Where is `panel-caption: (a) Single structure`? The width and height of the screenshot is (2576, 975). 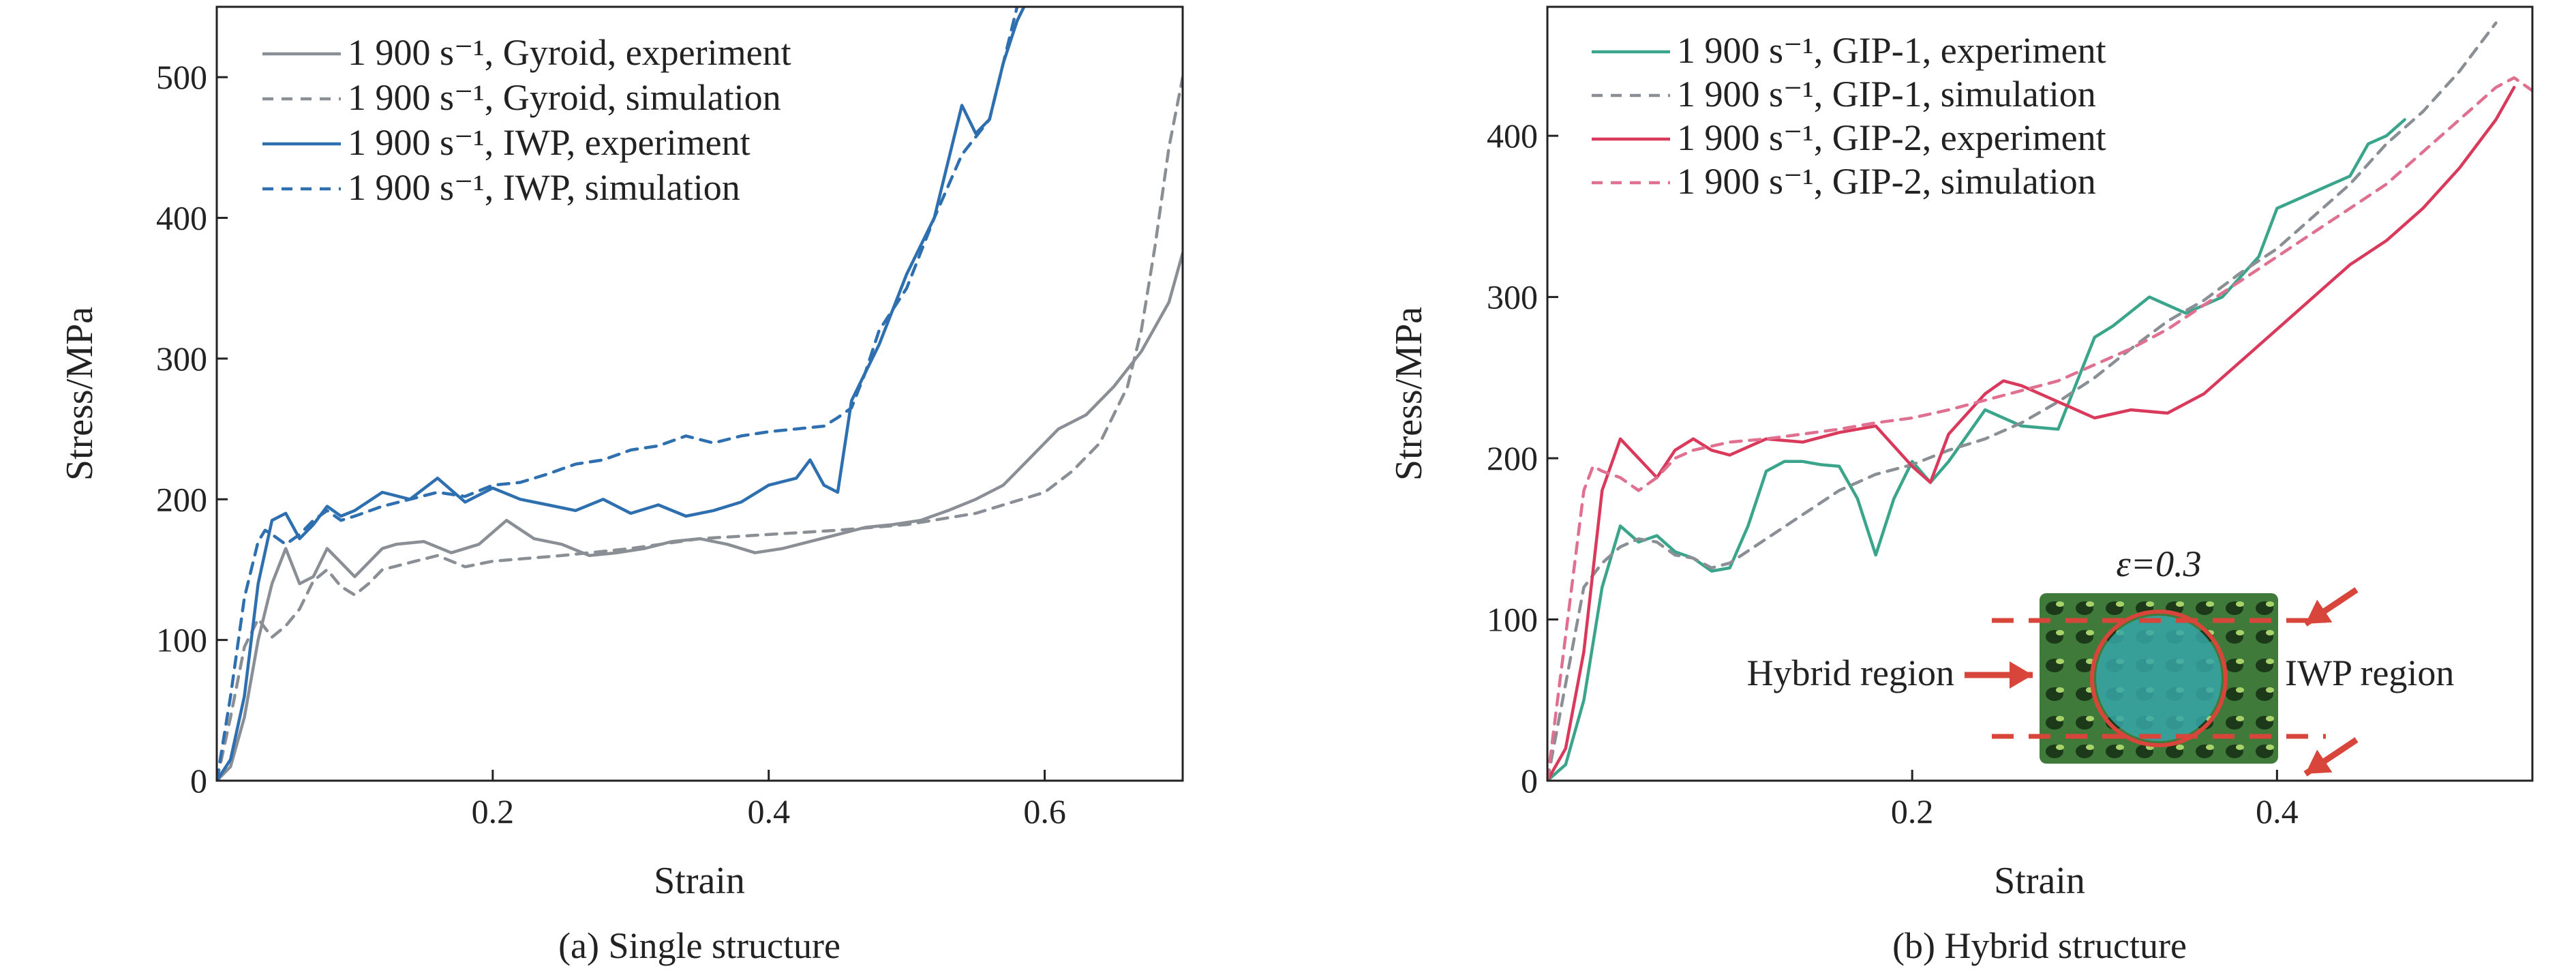 panel-caption: (a) Single structure is located at coordinates (699, 945).